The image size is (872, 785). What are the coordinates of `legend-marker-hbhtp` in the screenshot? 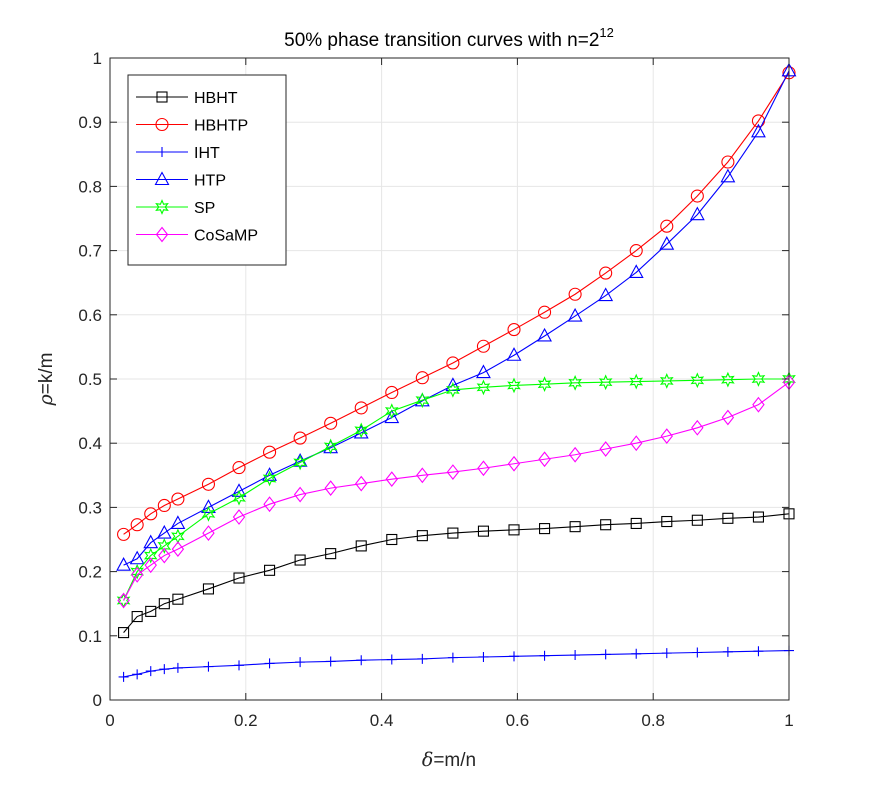 It's located at (162, 124).